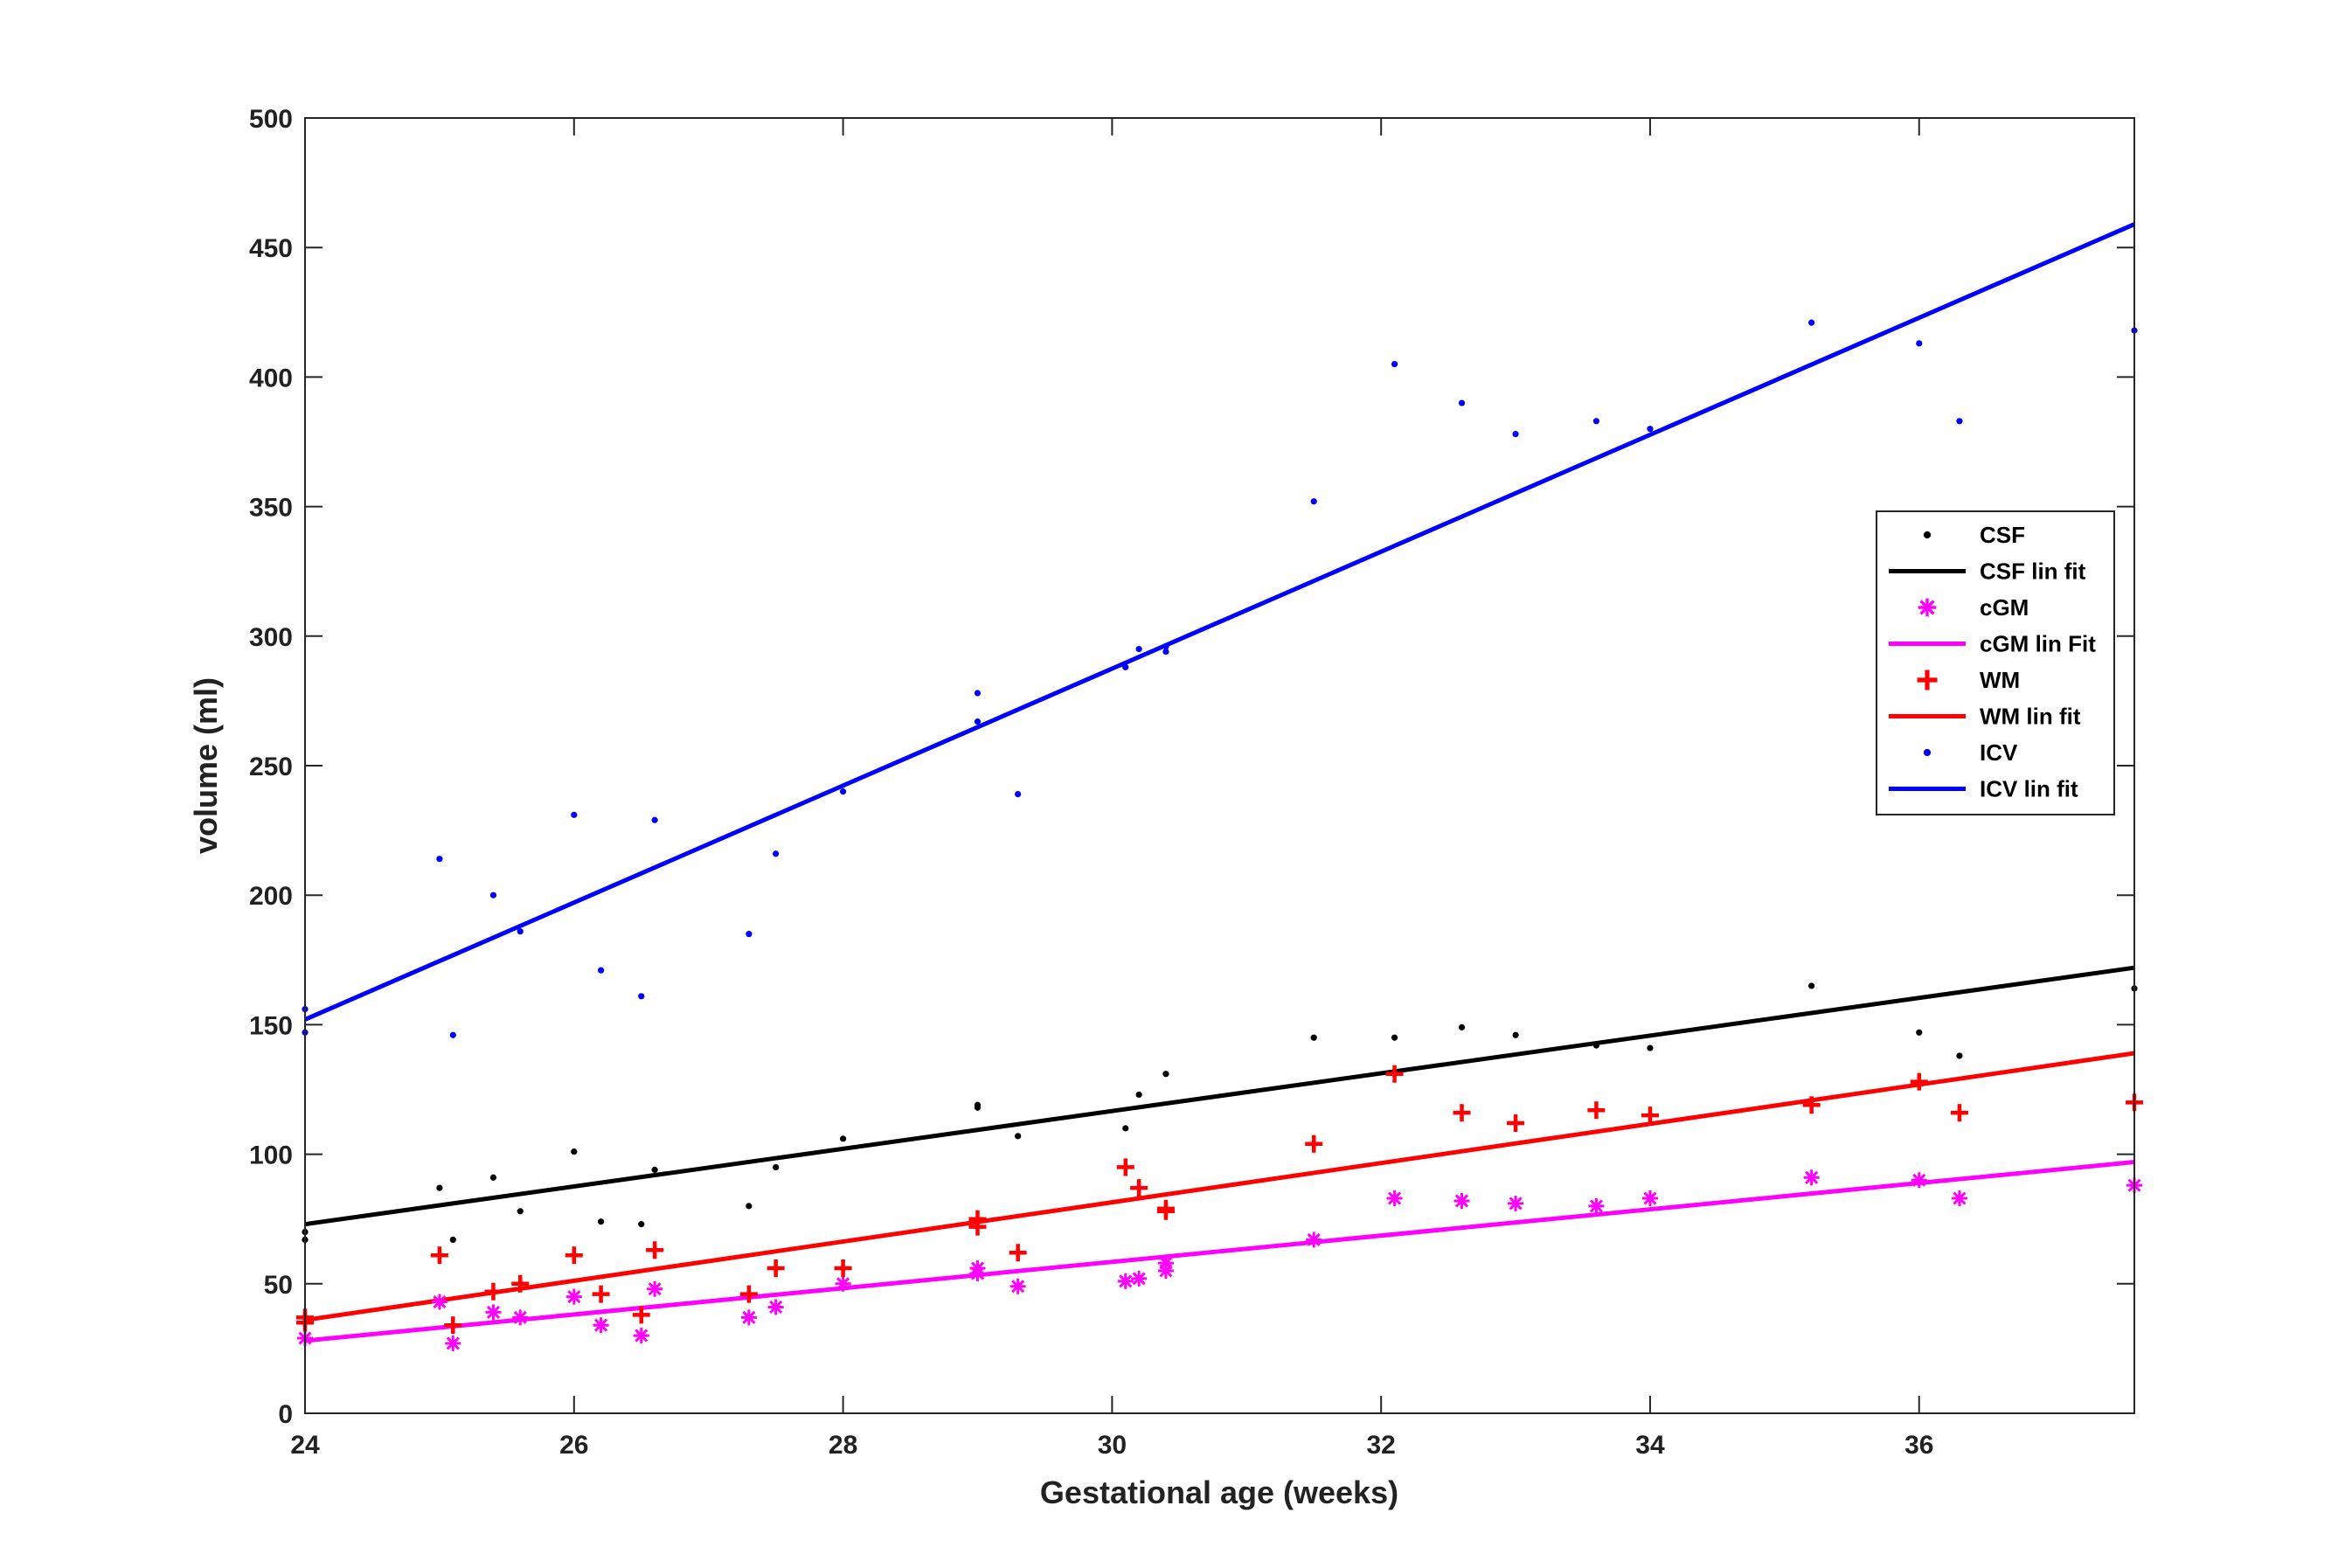 The height and width of the screenshot is (1568, 2331). I want to click on cgm-lin-fit-line, so click(1220, 1252).